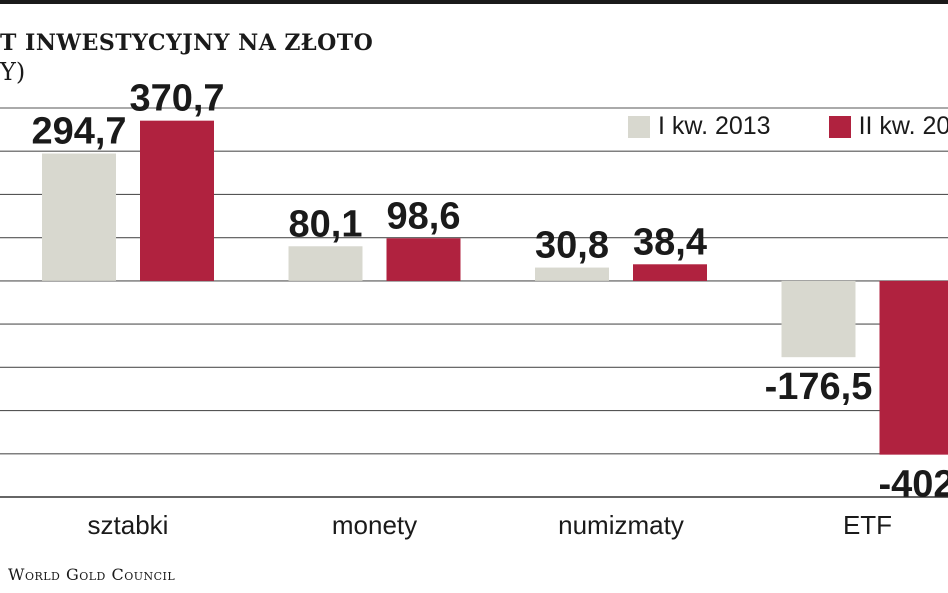 The image size is (948, 593). Describe the element at coordinates (903, 126) in the screenshot. I see `legend-label-series-2: II kw. 20` at that location.